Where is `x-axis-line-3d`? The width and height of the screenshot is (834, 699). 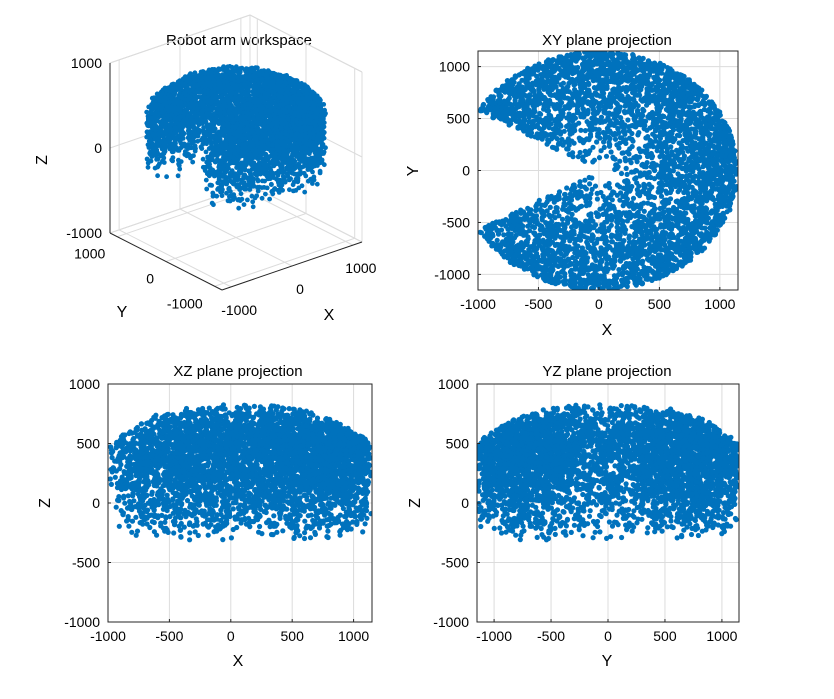
x-axis-line-3d is located at coordinates (292, 266).